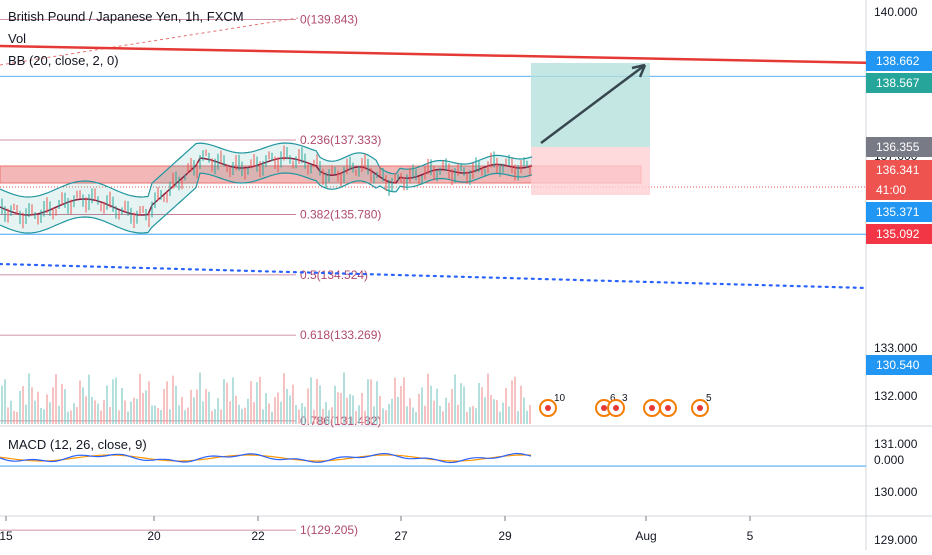 The image size is (932, 555). I want to click on y-tick-label: 130.000, so click(896, 492).